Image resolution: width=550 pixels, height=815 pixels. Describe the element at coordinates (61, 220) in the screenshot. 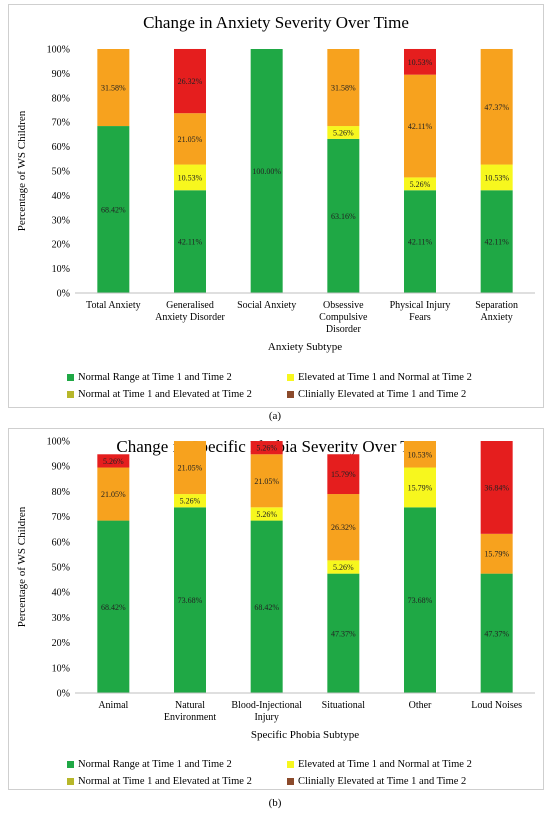

I see `y-tick-label: 30%` at that location.